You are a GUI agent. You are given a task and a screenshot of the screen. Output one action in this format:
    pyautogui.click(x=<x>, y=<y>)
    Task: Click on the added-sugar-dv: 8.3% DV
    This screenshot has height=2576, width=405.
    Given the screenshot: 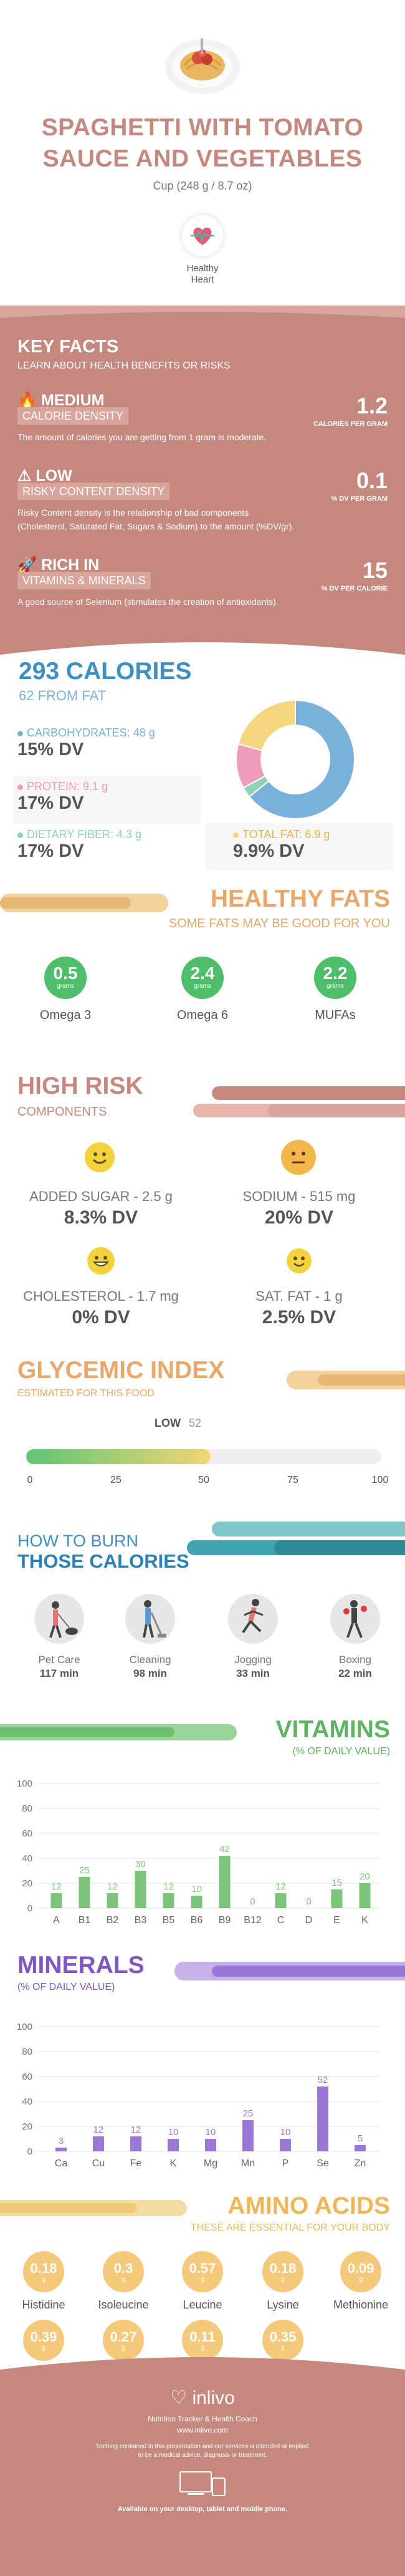 What is the action you would take?
    pyautogui.click(x=101, y=1217)
    